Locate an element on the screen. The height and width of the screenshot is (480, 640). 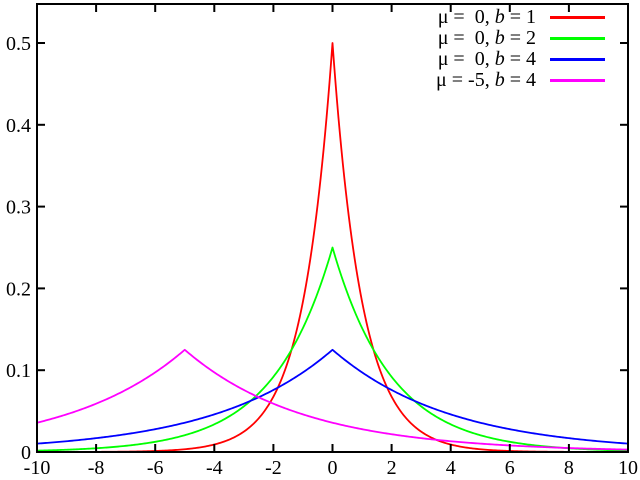
x-tick-label: 6 is located at coordinates (510, 468).